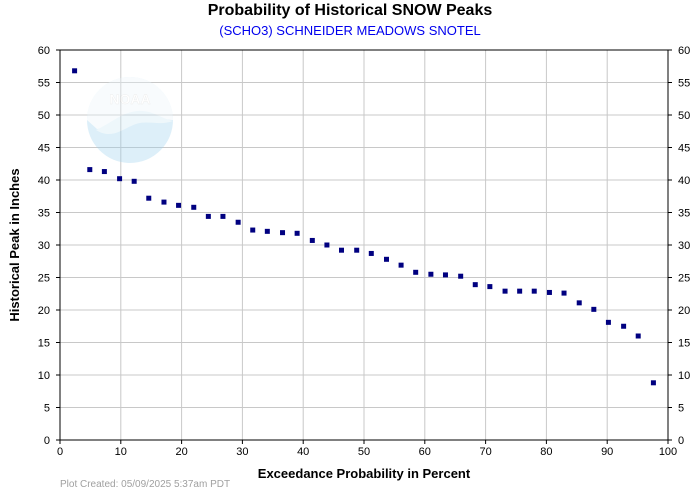  What do you see at coordinates (242, 452) in the screenshot?
I see `x-tick-label: 30` at bounding box center [242, 452].